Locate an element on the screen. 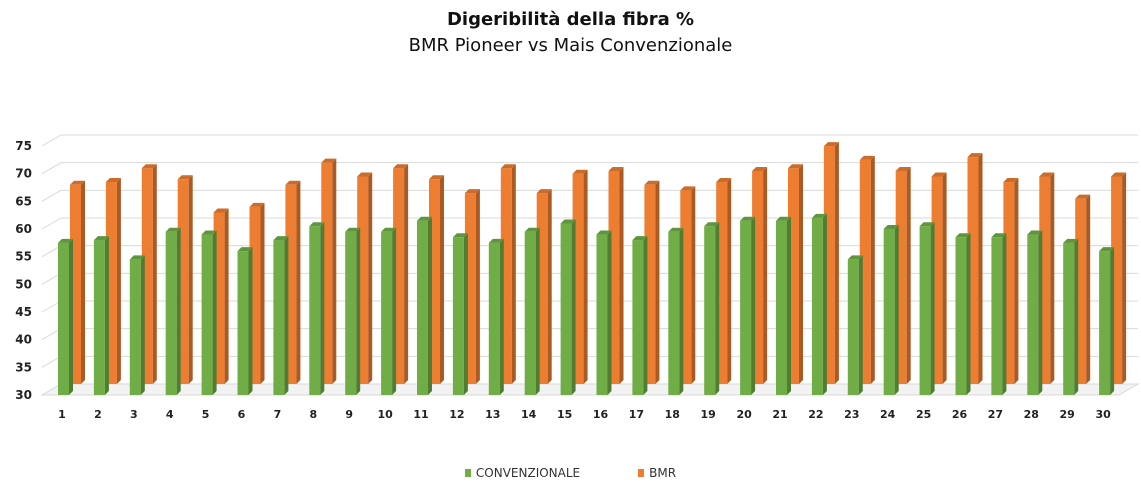 The image size is (1141, 489). x-tick-label: 16 is located at coordinates (601, 414).